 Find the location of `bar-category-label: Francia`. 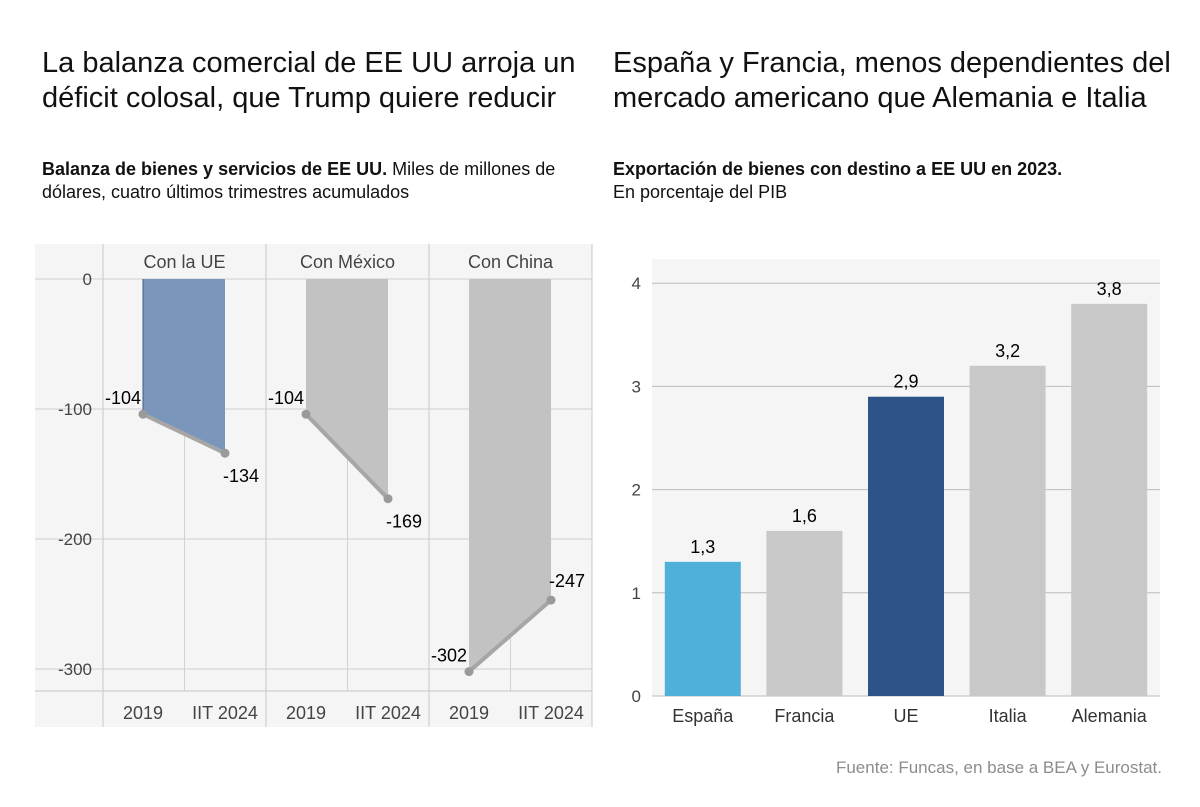

bar-category-label: Francia is located at coordinates (804, 716).